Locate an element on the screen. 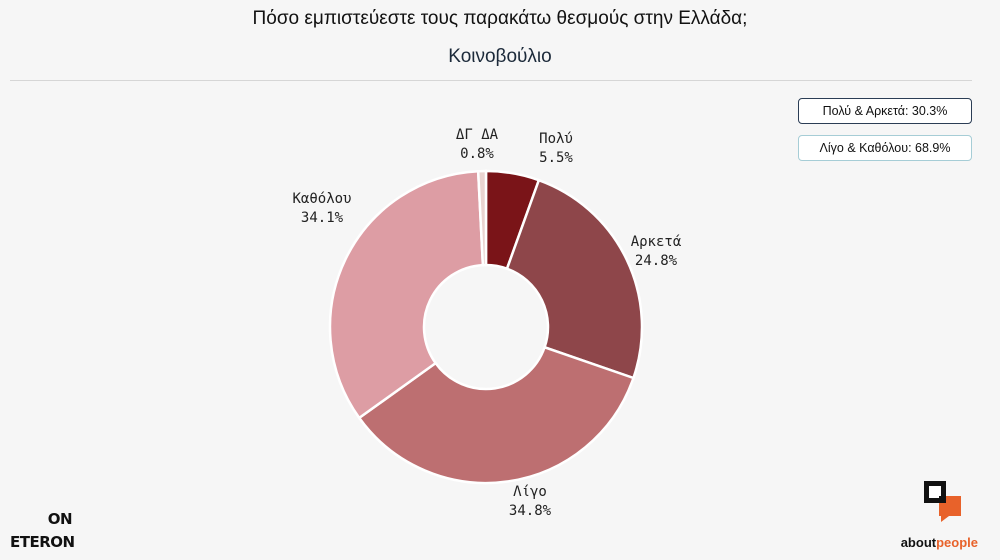 Image resolution: width=1000 pixels, height=560 pixels. slice-value-katholou: 34.1% is located at coordinates (322, 218).